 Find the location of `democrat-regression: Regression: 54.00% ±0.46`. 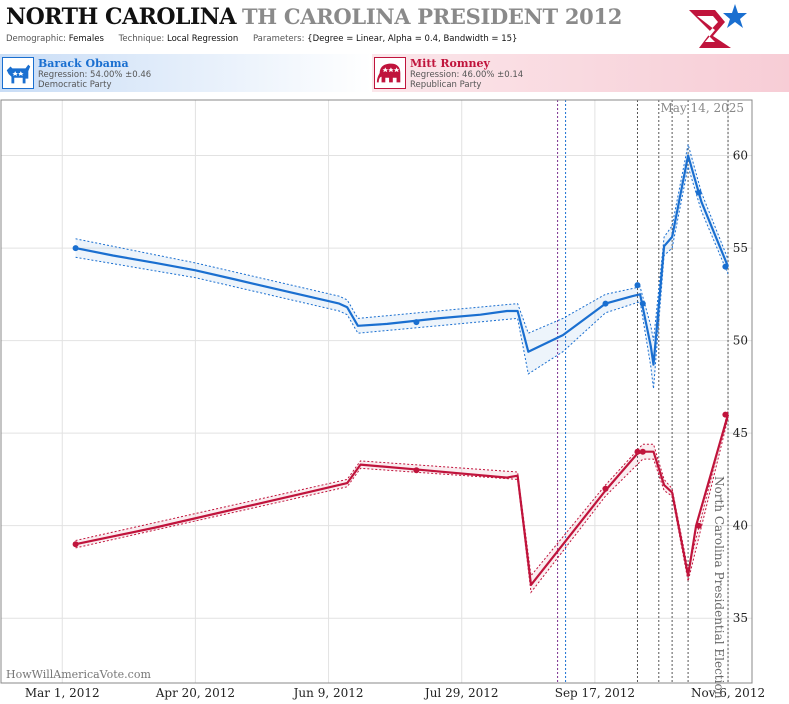

democrat-regression: Regression: 54.00% ±0.46 is located at coordinates (95, 75).